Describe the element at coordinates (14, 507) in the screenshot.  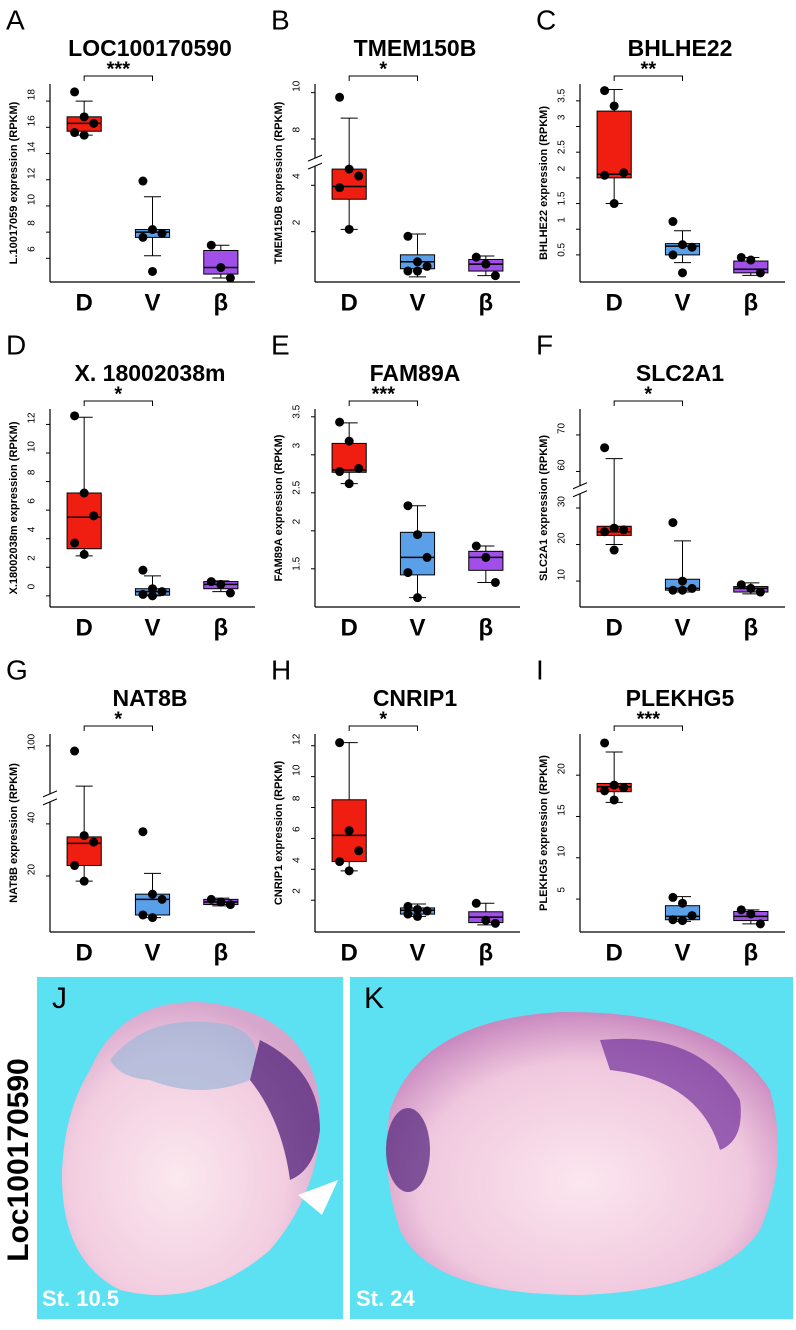
I see `y-axis-label: X.18002038m expression (RPKM)` at that location.